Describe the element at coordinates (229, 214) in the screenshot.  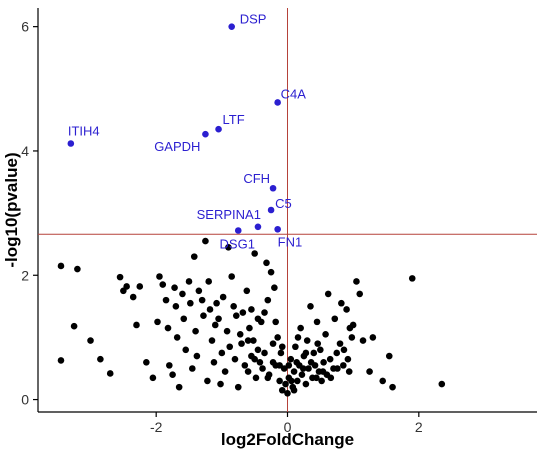
I see `gene-label-serpina1: SERPINA1` at that location.